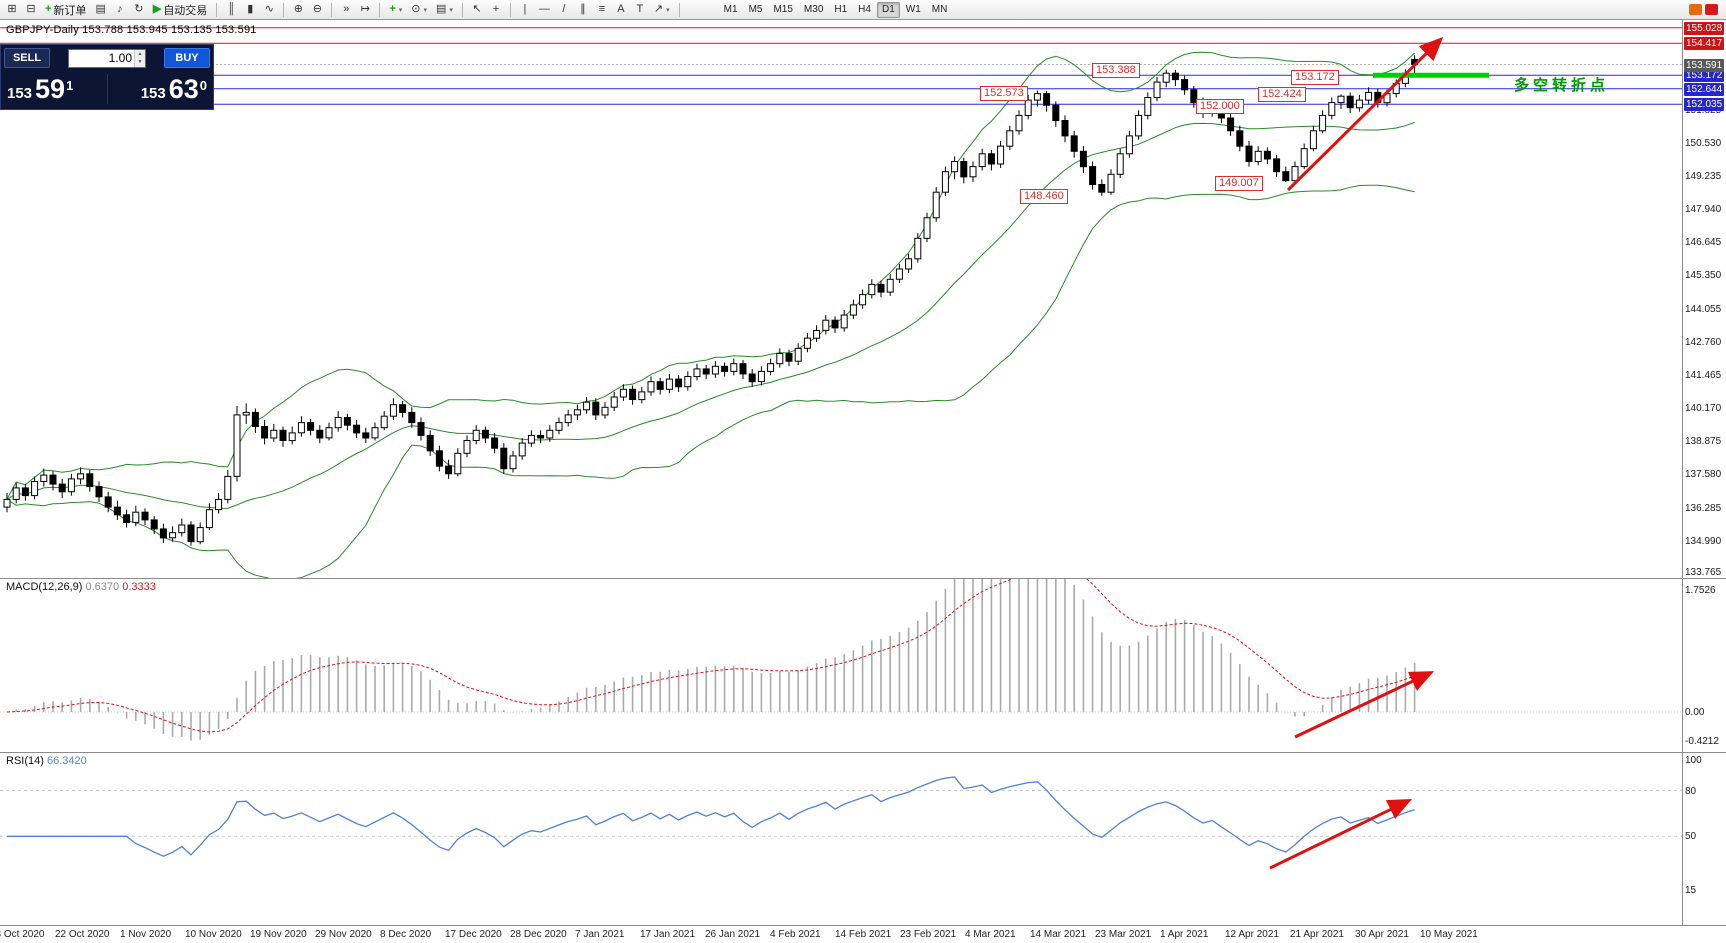 The width and height of the screenshot is (1726, 943). Describe the element at coordinates (140, 53) in the screenshot. I see `volume-increase-button: ▲` at that location.